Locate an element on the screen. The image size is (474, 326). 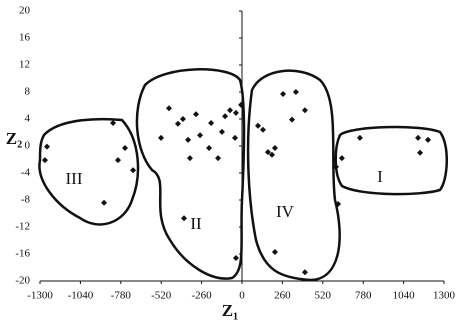
y-tick-label: -12 is located at coordinates (22, 227).